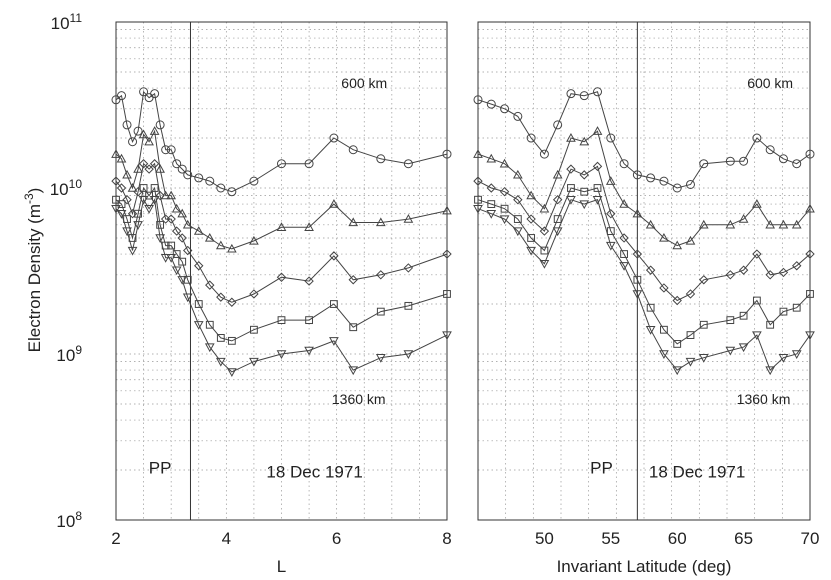 The height and width of the screenshot is (580, 831). Describe the element at coordinates (67, 22) in the screenshot. I see `y-tick-label: 1011` at that location.